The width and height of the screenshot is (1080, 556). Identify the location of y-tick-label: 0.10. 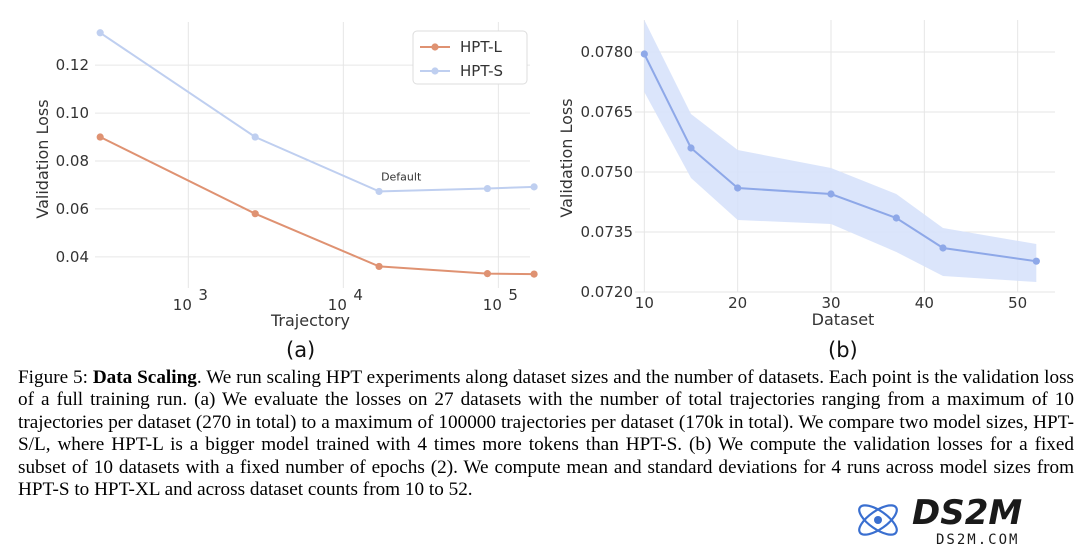
(72, 113).